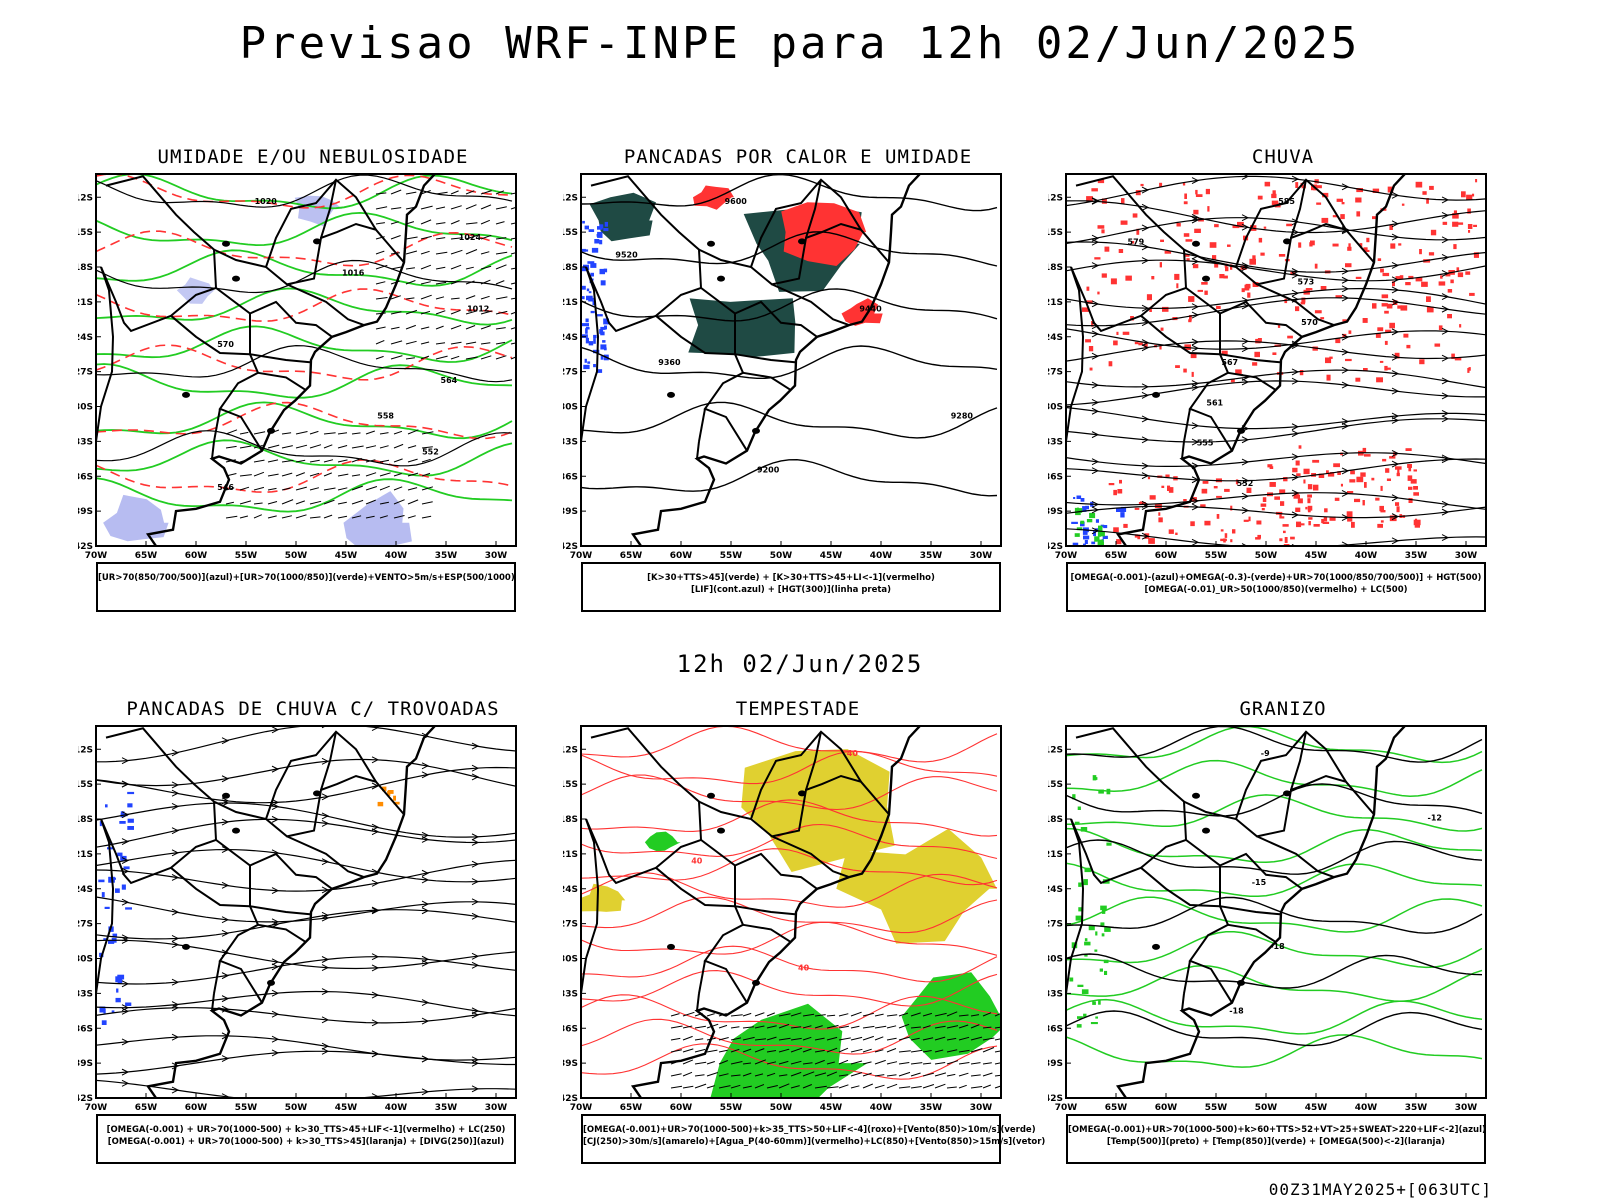 Image resolution: width=1600 pixels, height=1200 pixels. Describe the element at coordinates (313, 157) in the screenshot. I see `panel-title: UMIDADE E/OU NEBULOSIDADE` at that location.